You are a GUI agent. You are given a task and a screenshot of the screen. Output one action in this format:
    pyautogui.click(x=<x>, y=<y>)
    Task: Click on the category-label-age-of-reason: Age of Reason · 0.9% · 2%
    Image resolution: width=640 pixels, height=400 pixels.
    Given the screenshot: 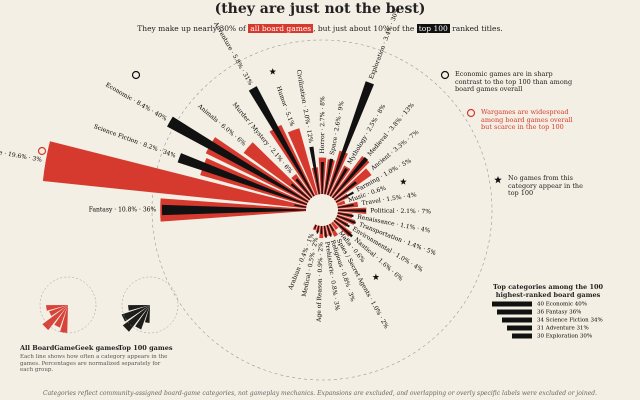 What is the action you would take?
    pyautogui.click(x=320, y=282)
    